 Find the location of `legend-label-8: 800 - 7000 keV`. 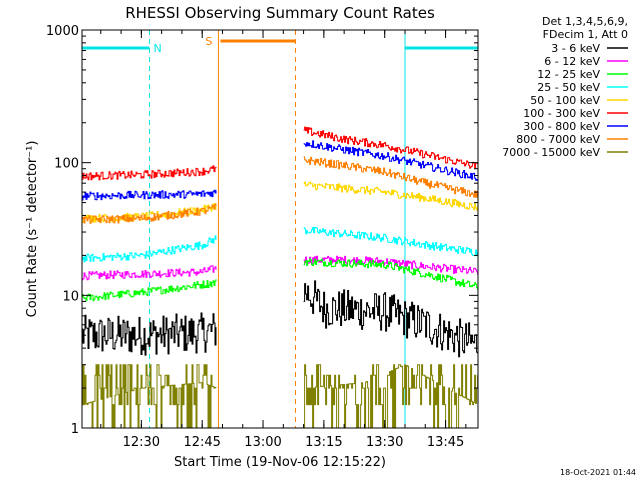

legend-label-8: 800 - 7000 keV is located at coordinates (558, 139).